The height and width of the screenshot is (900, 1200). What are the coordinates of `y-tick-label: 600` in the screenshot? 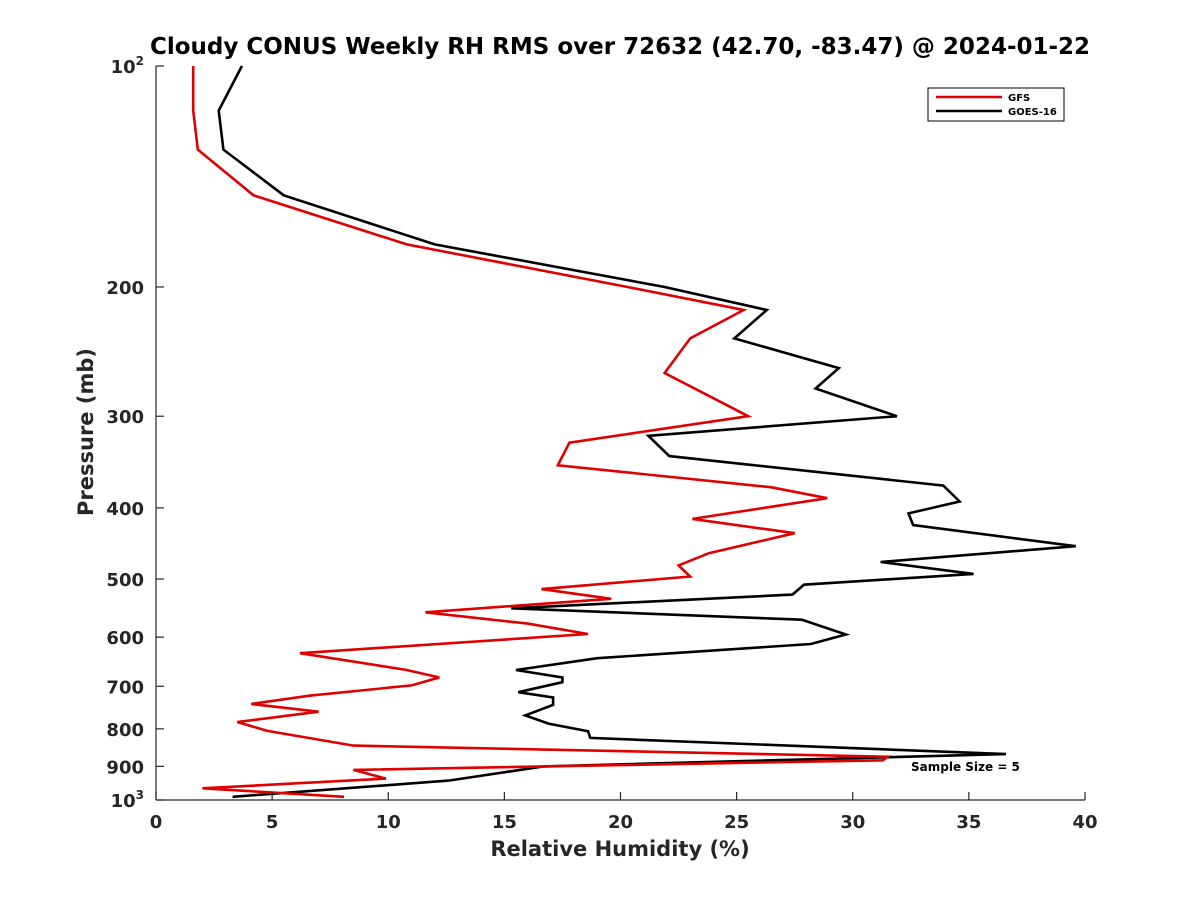 It's located at (125, 638).